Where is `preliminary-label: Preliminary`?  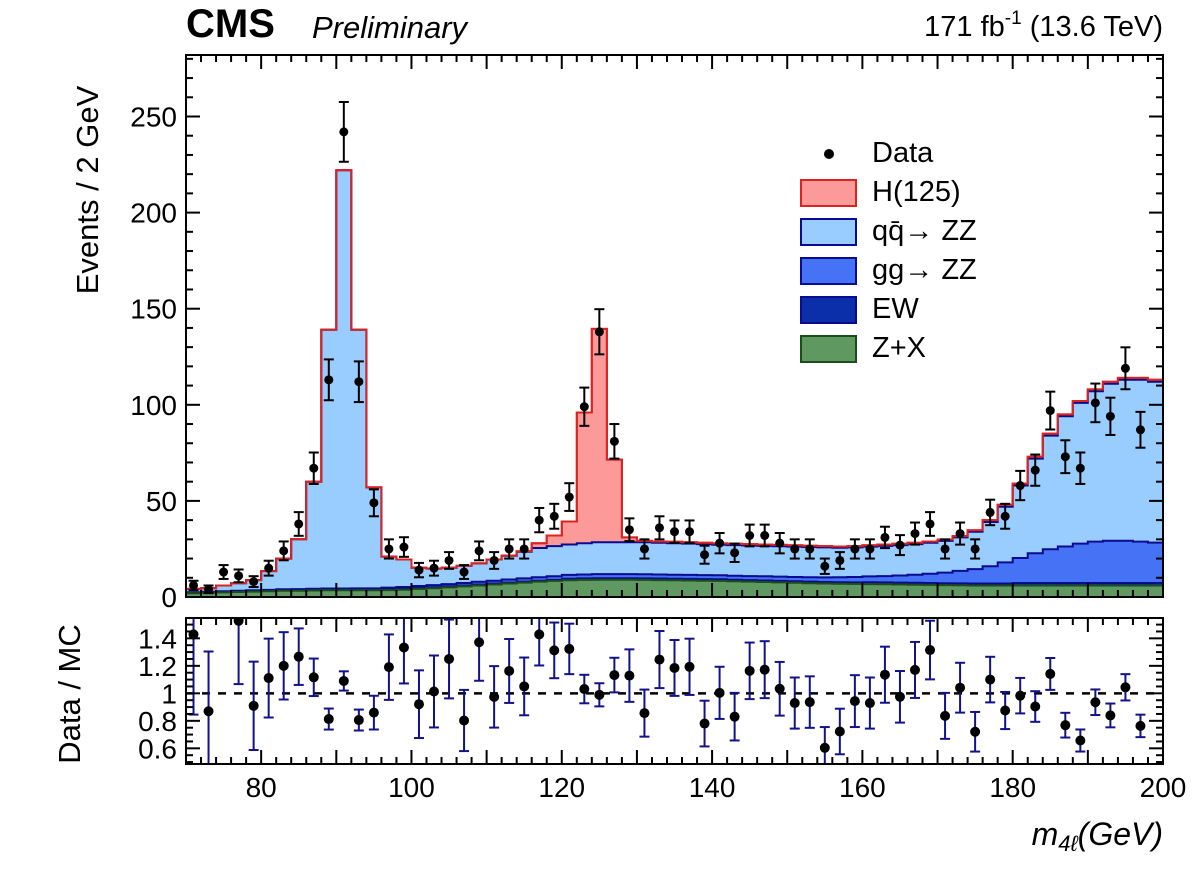 preliminary-label: Preliminary is located at coordinates (390, 27).